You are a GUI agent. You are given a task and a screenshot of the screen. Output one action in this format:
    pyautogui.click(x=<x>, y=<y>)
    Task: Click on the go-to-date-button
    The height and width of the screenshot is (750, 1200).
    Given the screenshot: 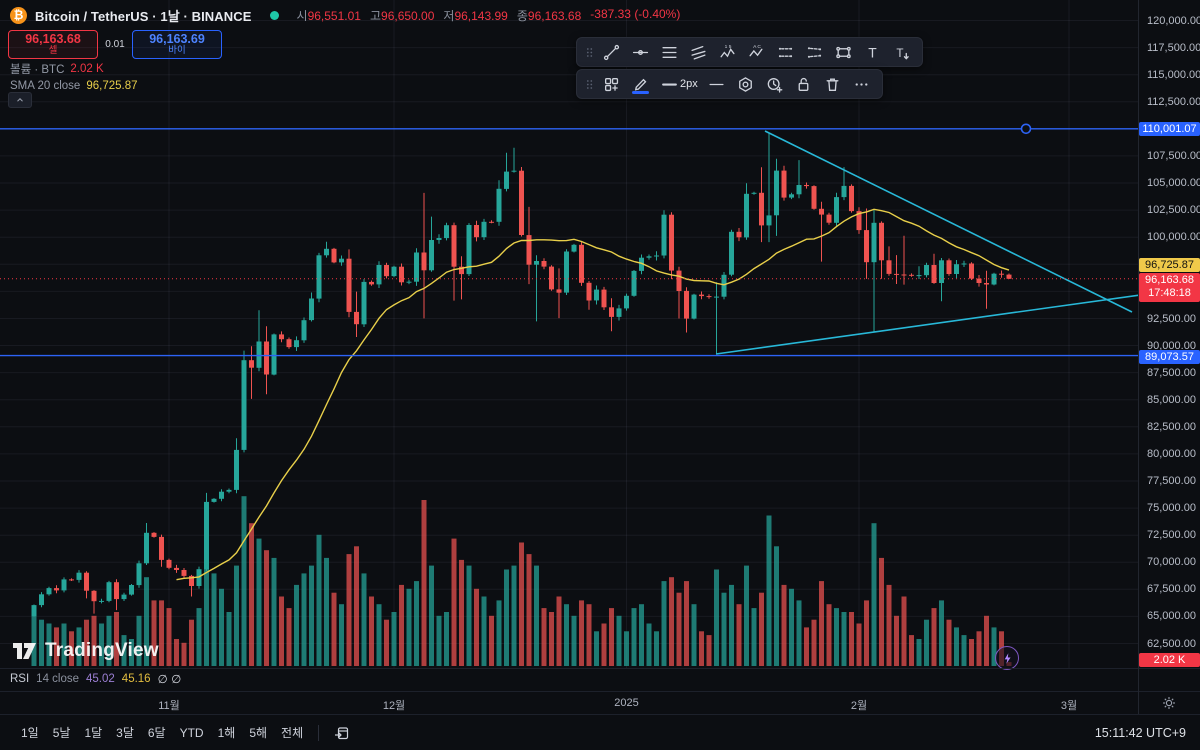 What is the action you would take?
    pyautogui.click(x=341, y=733)
    